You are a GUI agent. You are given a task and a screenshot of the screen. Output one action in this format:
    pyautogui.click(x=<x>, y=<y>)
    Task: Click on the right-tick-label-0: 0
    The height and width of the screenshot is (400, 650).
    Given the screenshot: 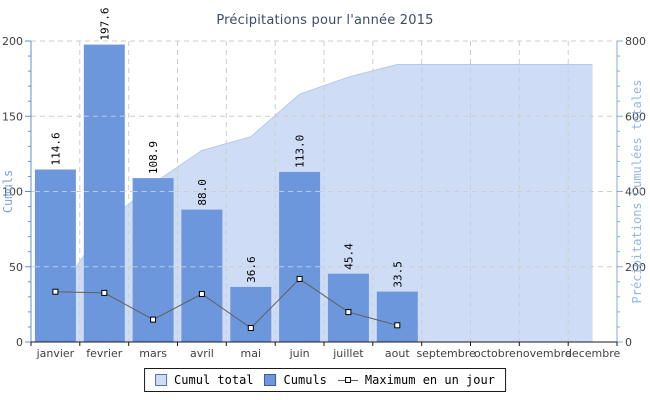 What is the action you would take?
    pyautogui.click(x=628, y=342)
    